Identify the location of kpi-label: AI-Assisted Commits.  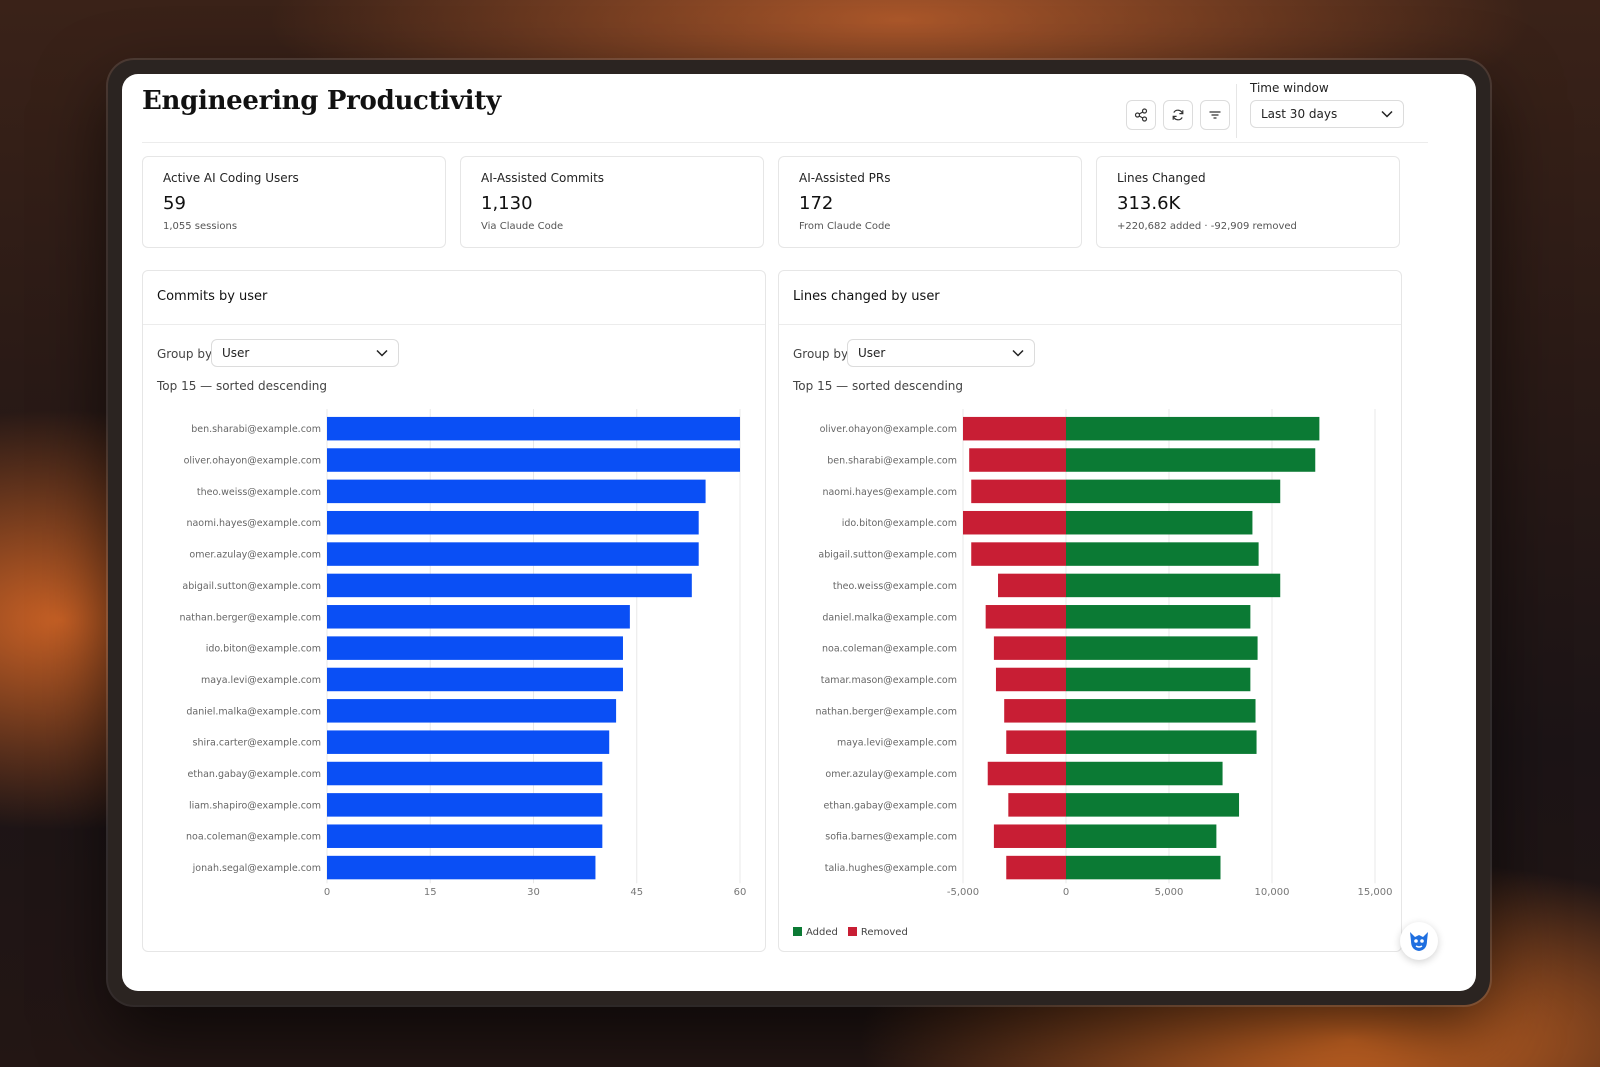
(543, 178).